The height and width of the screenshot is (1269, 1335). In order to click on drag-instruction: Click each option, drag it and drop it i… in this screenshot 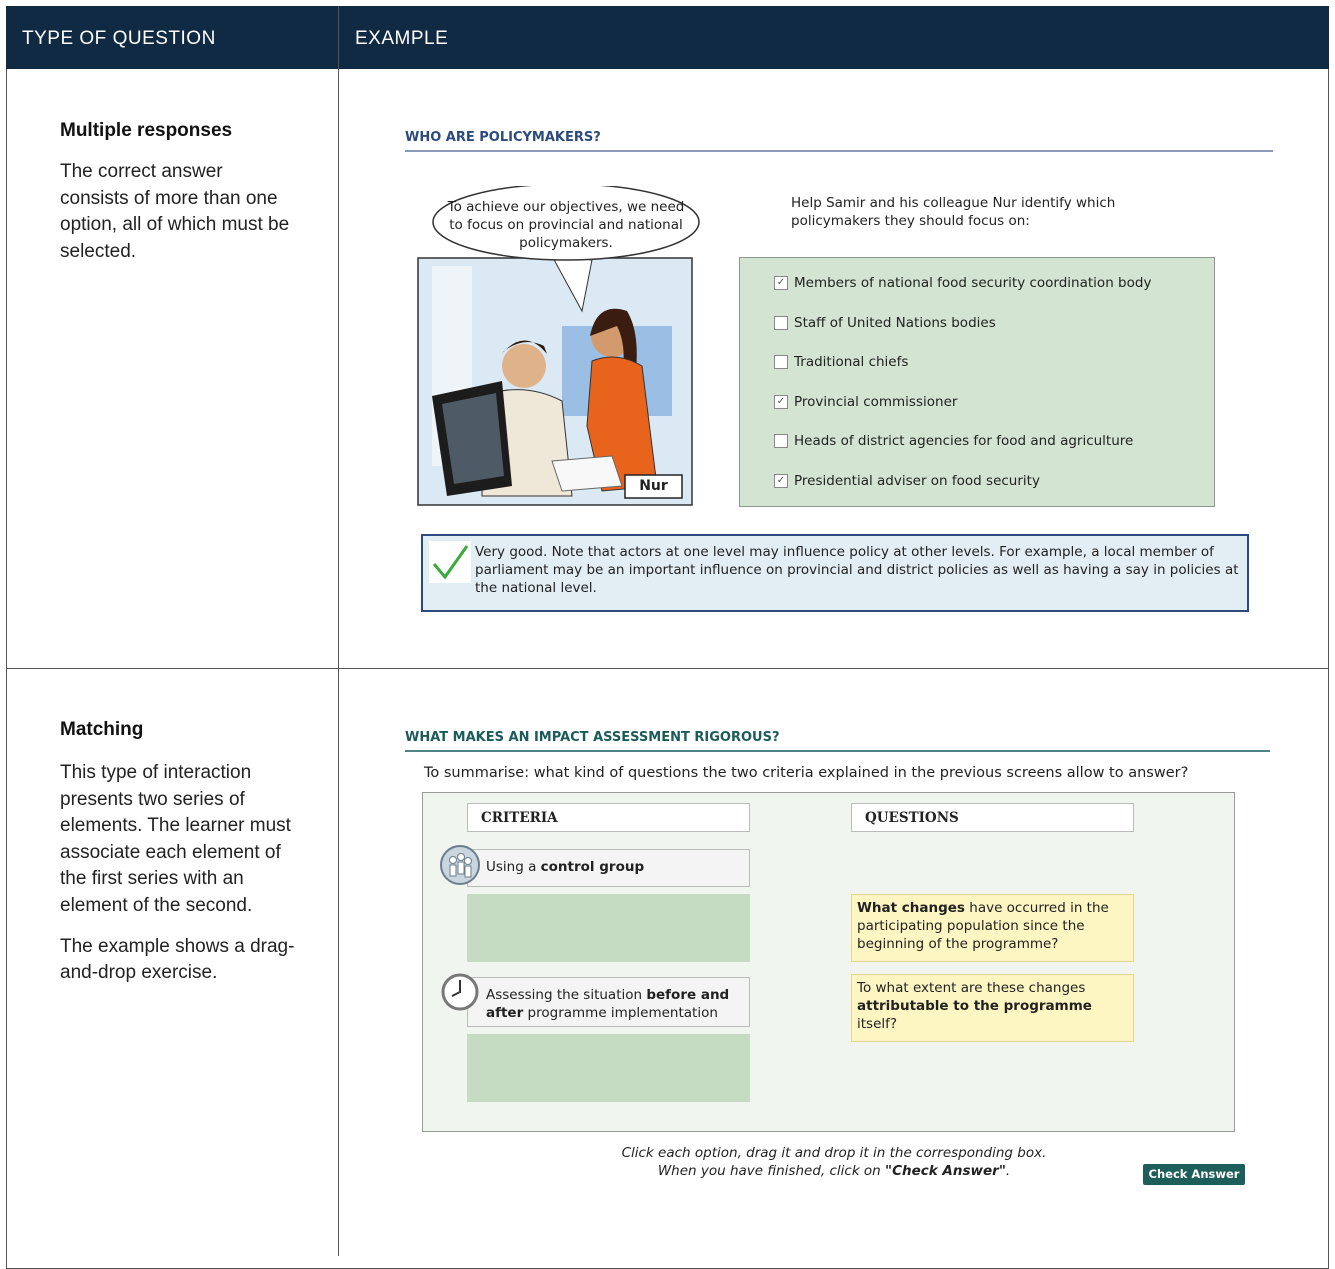, I will do `click(834, 1162)`.